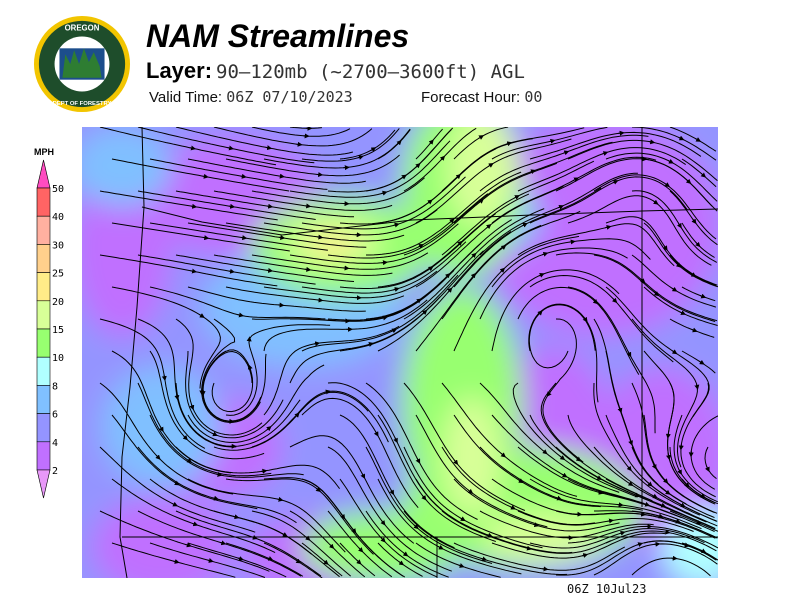 Image resolution: width=800 pixels, height=600 pixels. What do you see at coordinates (533, 97) in the screenshot?
I see `forecast-hour-value: 00` at bounding box center [533, 97].